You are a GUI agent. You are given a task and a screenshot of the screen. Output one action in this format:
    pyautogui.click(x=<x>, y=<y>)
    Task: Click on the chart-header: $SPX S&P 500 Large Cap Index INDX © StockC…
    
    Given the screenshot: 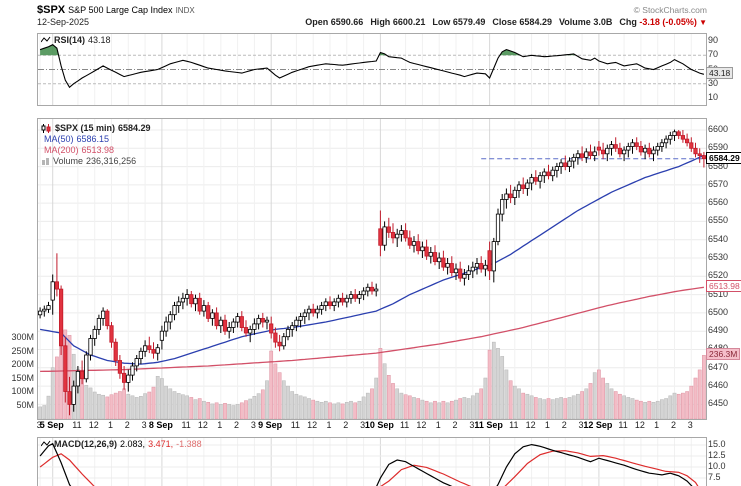 What is the action you would take?
    pyautogui.click(x=372, y=10)
    